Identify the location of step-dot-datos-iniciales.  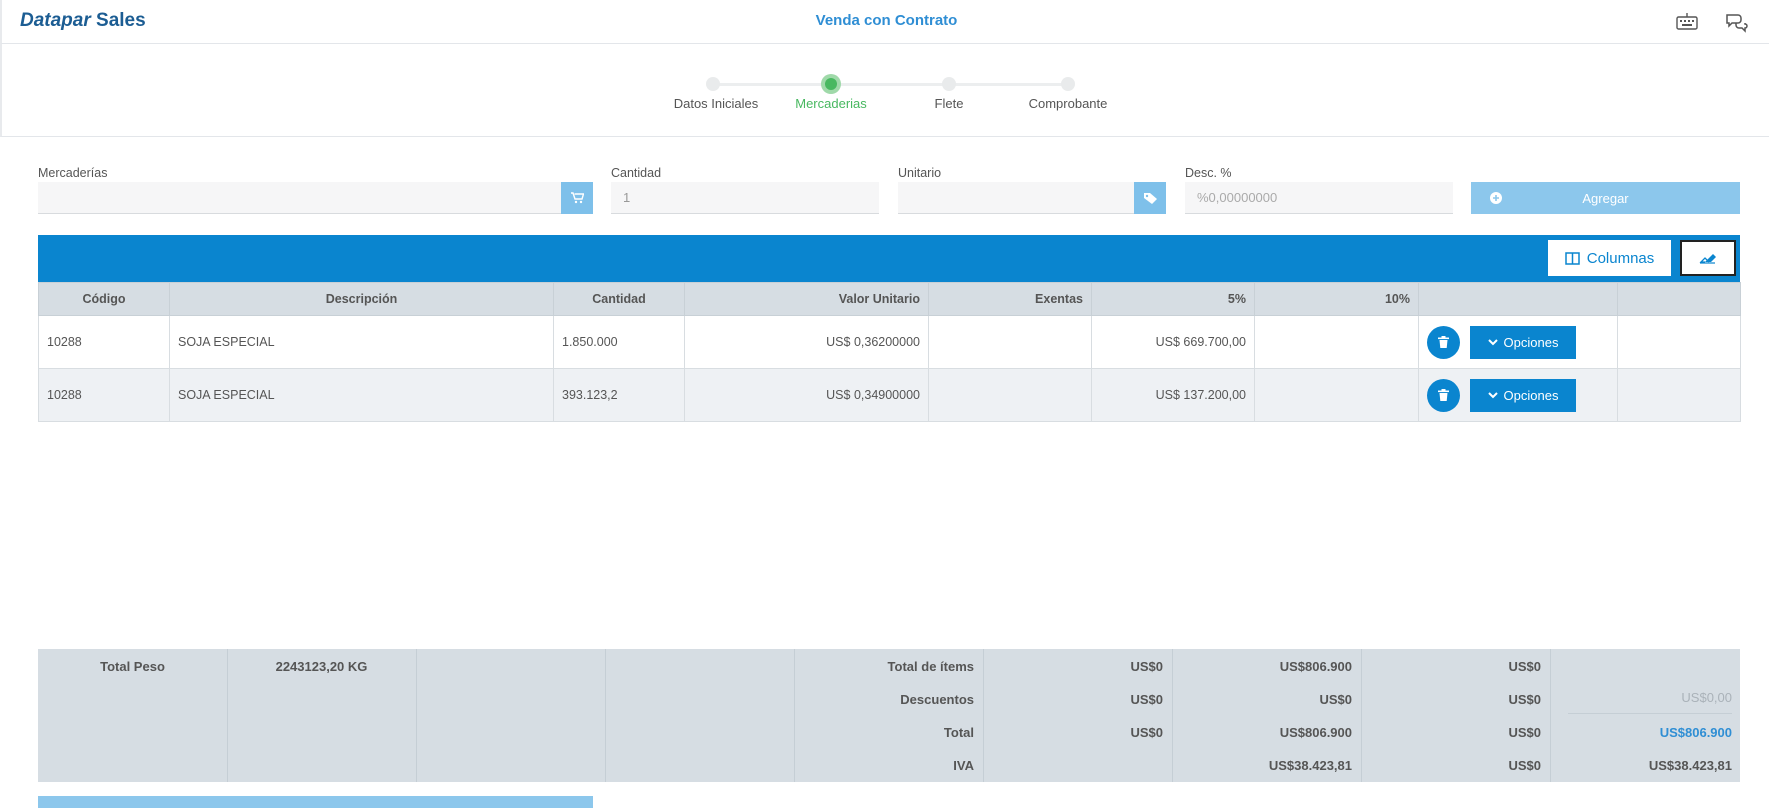
(713, 84).